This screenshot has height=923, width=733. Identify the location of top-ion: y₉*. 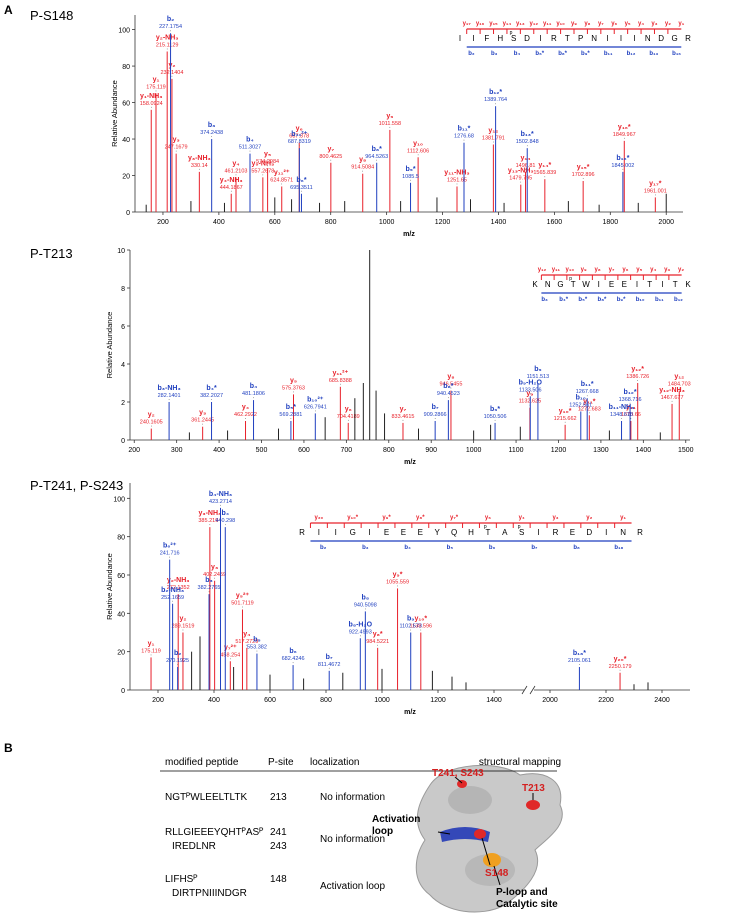
(386, 518).